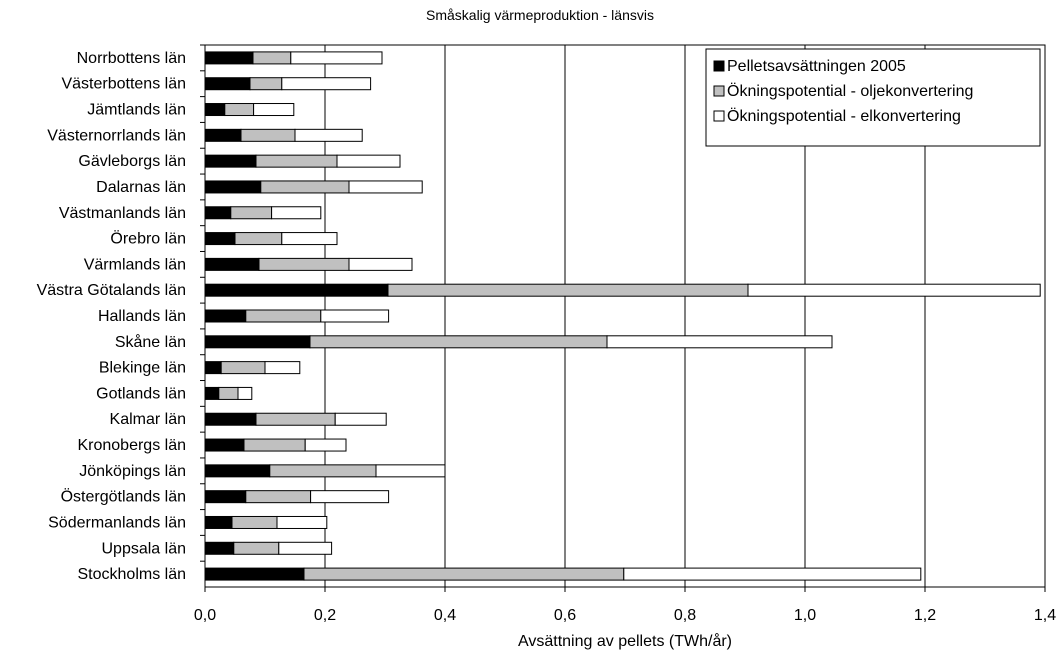 This screenshot has width=1060, height=655. What do you see at coordinates (141, 393) in the screenshot?
I see `category-label: Gotlands län` at bounding box center [141, 393].